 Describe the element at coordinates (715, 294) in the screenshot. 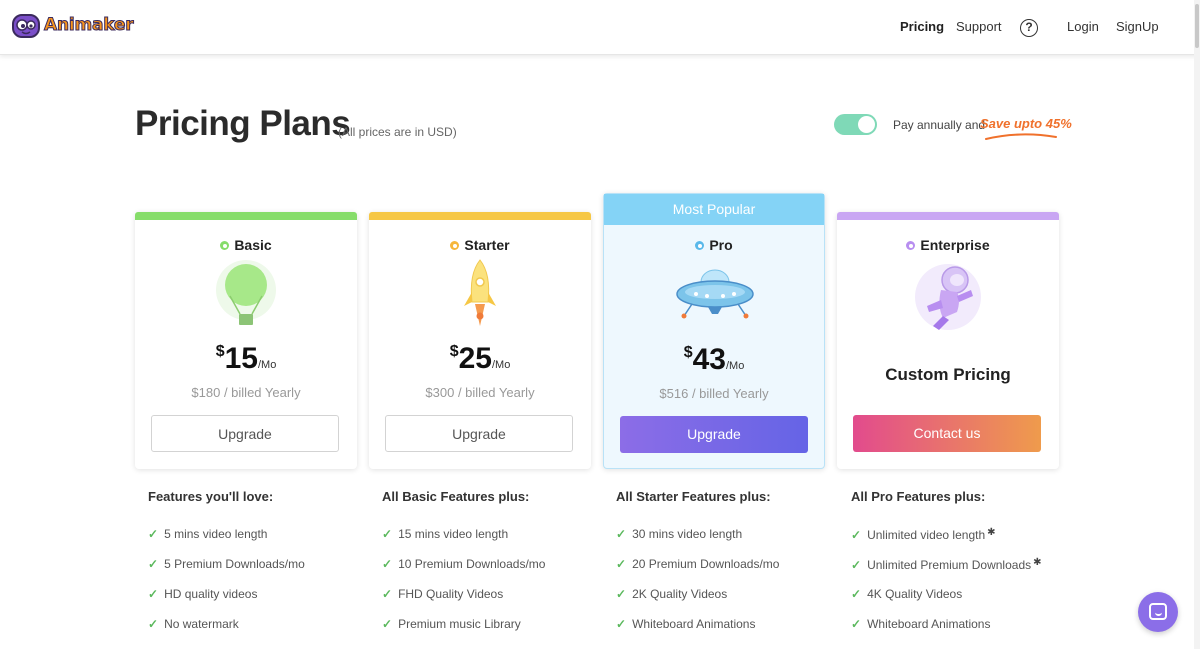

I see `ufo-icon` at that location.